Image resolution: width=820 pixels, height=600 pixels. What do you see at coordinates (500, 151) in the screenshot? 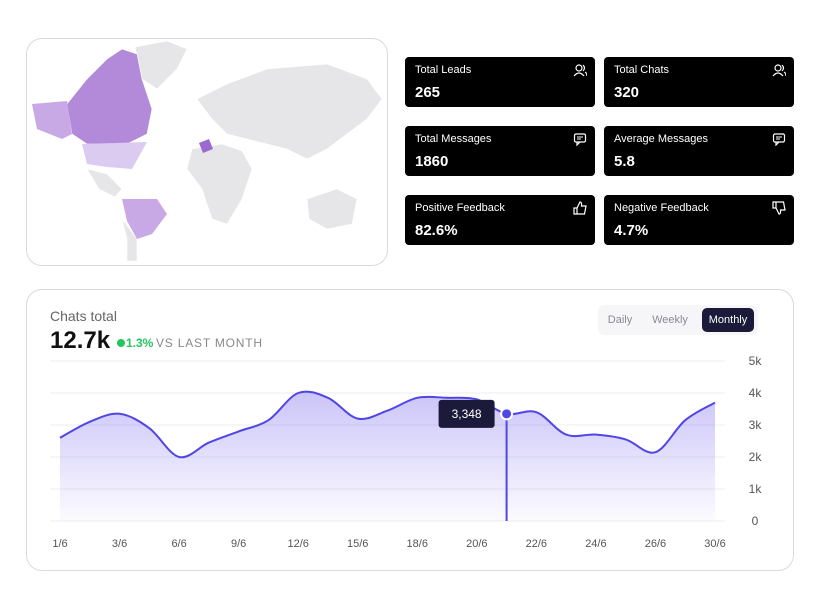
I see `stat-card: Total Messages 1860` at bounding box center [500, 151].